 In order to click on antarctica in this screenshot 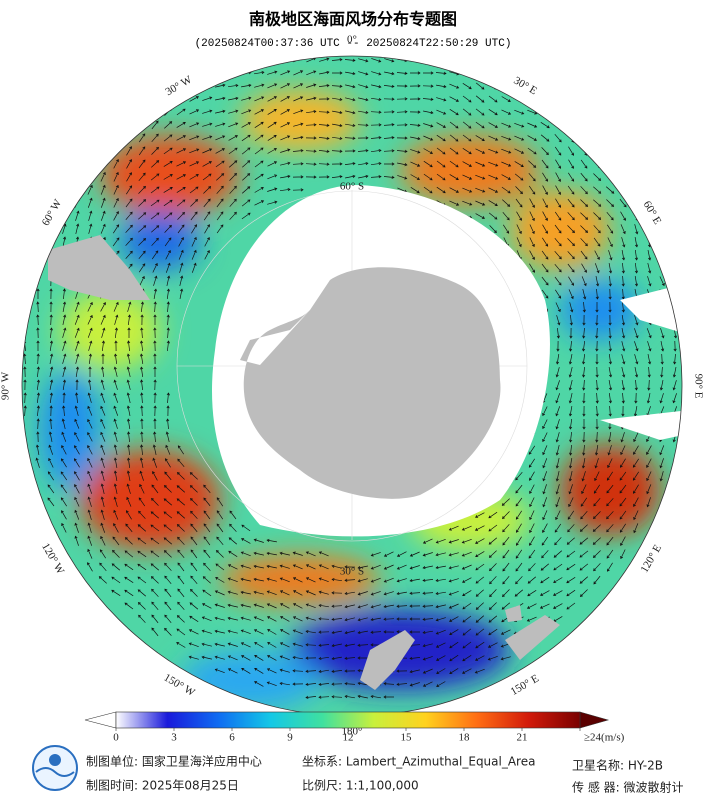, I will do `click(370, 383)`.